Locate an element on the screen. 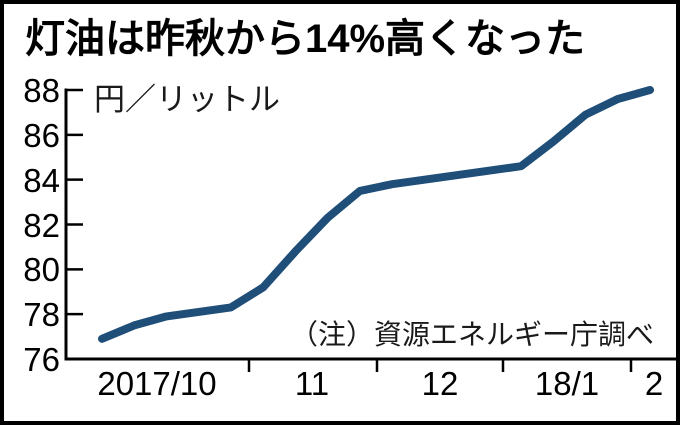 The image size is (680, 425). y-tick-label: 88 is located at coordinates (41, 90).